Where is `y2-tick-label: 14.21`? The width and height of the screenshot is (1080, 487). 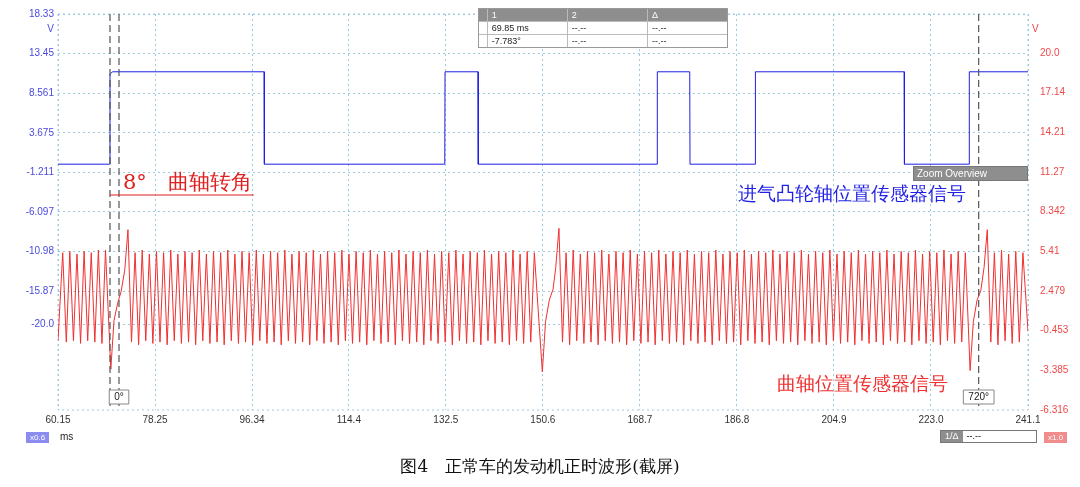
y2-tick-label: 14.21 is located at coordinates (1053, 131).